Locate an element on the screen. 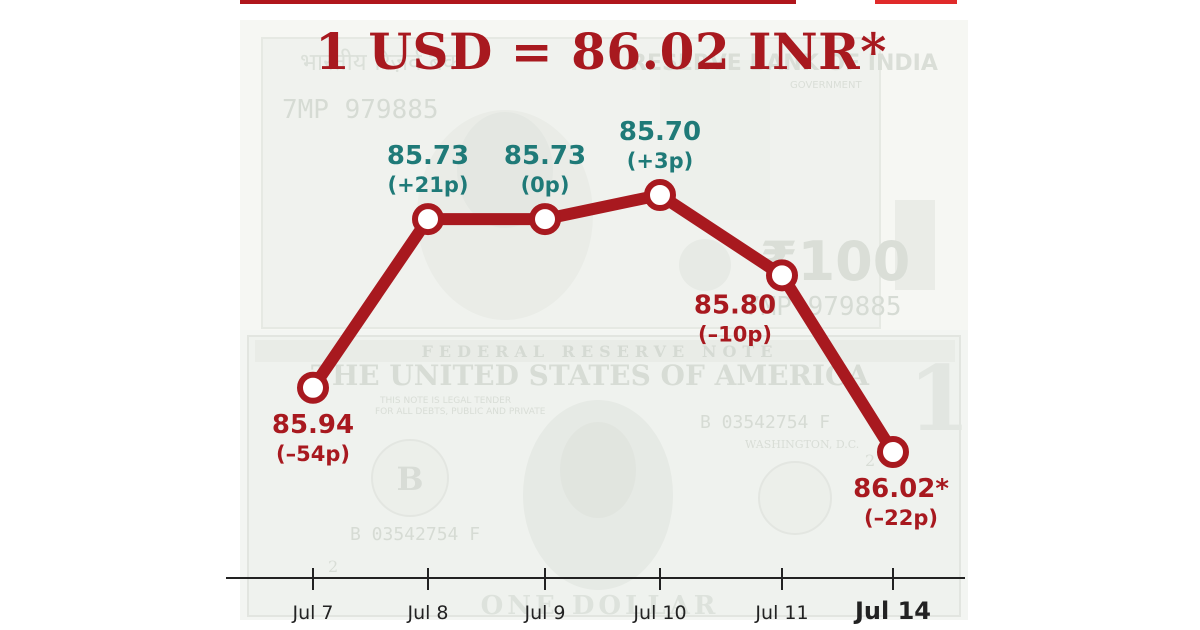  x-tick-label-1: Jul 8 is located at coordinates (427, 613).